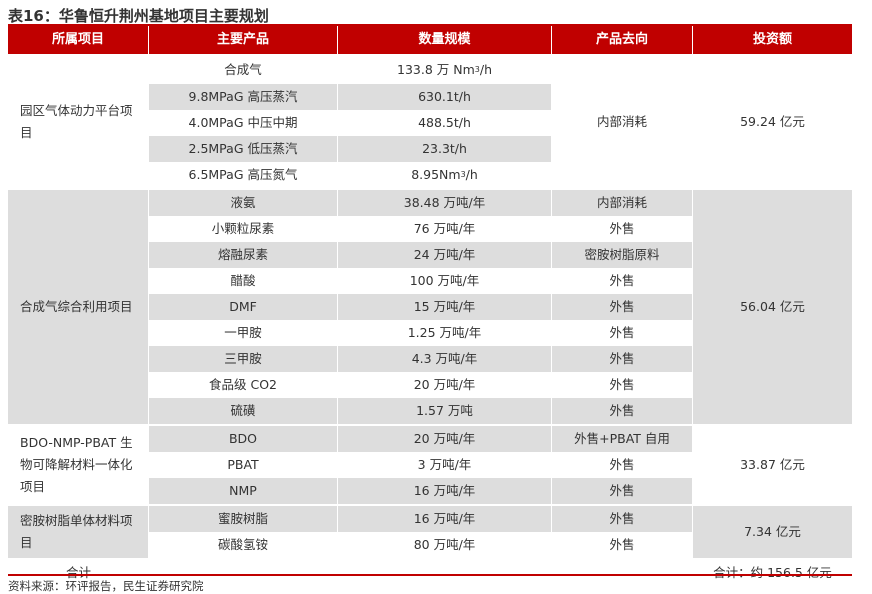 The height and width of the screenshot is (594, 872). I want to click on product-cell: 蜜胺树脂, so click(243, 519).